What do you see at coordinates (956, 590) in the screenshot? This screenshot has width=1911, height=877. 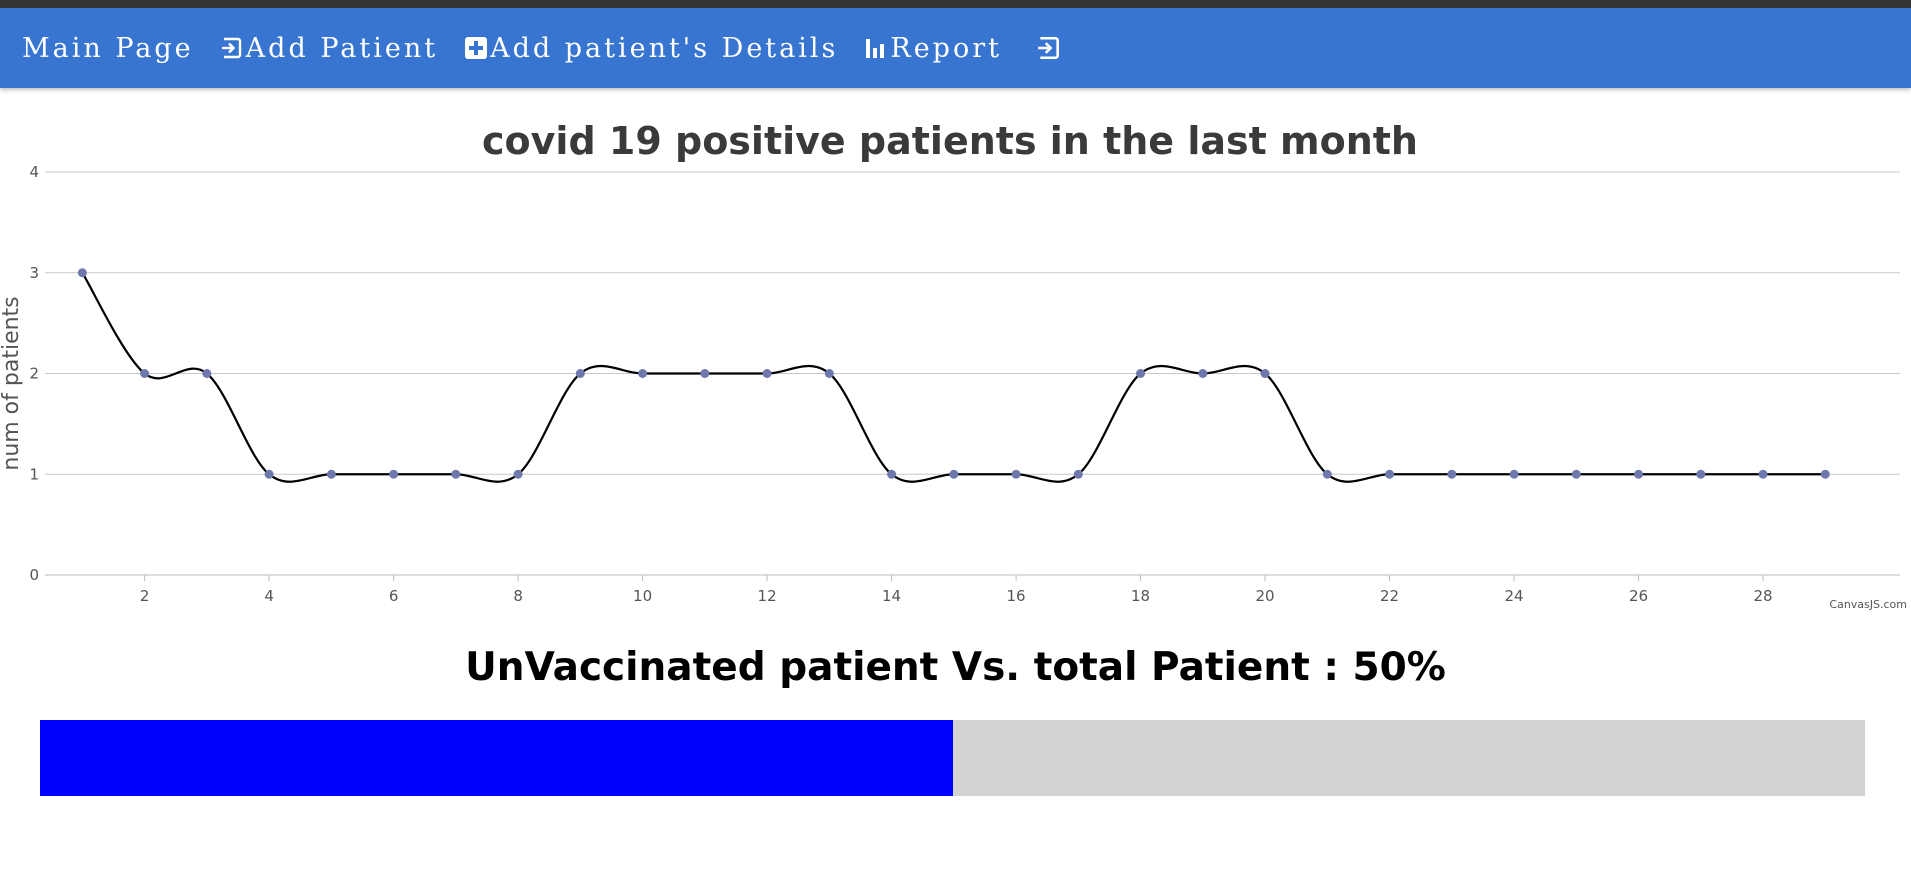 I see `chart-x-ticks: 2 4 6 8 10 12 14 16 18 20 22 24 26 28` at bounding box center [956, 590].